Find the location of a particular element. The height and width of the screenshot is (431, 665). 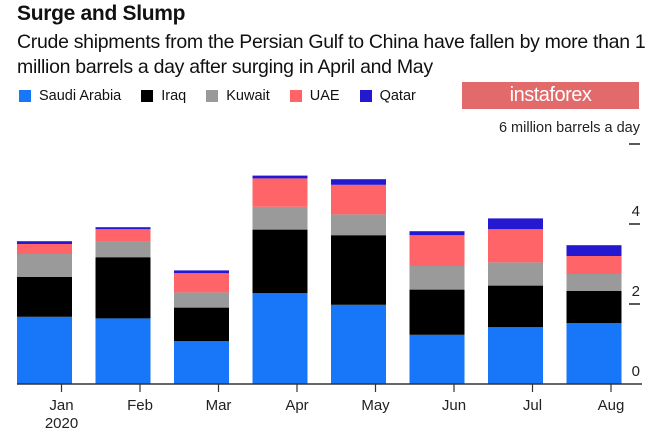

legend-item: UAE is located at coordinates (314, 96).